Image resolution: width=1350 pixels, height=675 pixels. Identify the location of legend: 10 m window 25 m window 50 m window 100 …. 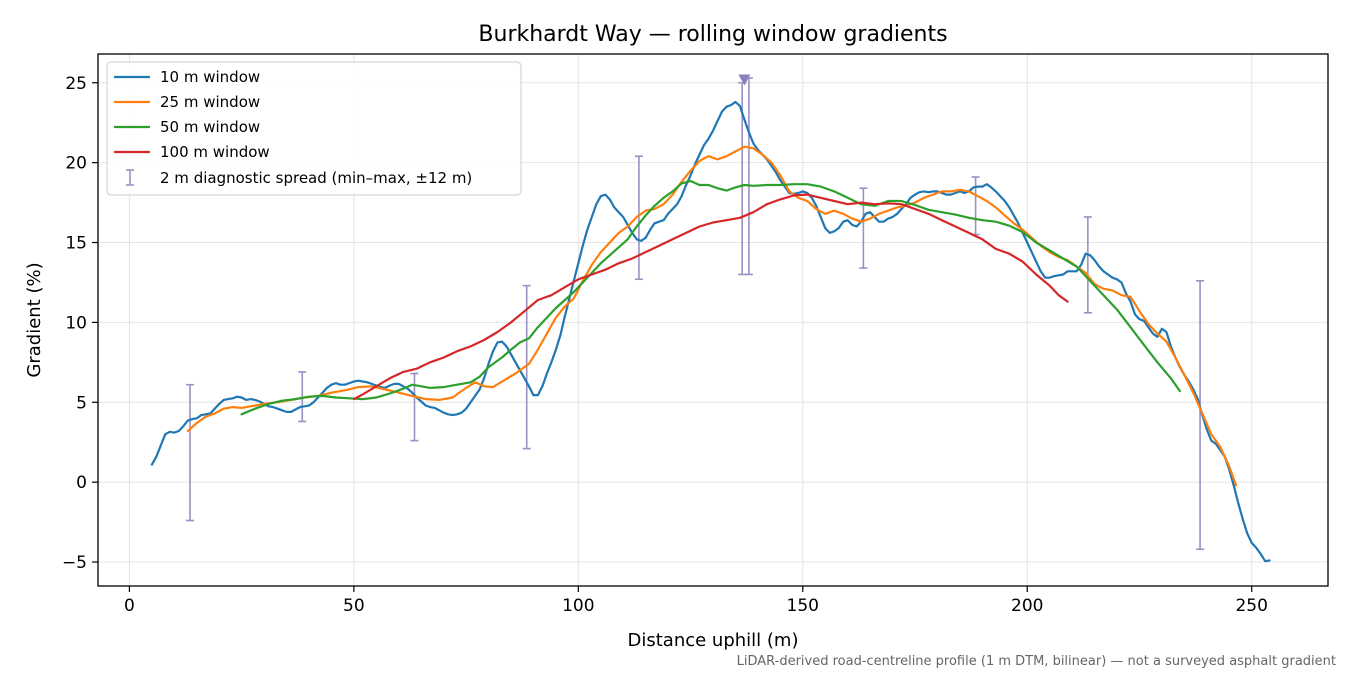
(314, 128).